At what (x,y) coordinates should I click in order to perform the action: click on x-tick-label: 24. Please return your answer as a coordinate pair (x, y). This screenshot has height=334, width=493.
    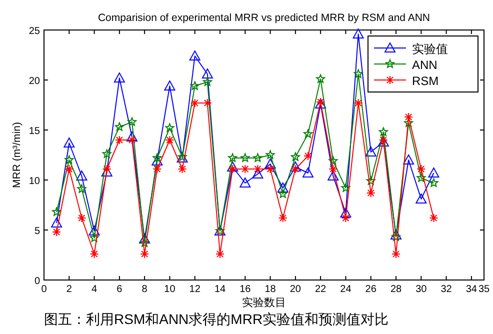
    Looking at the image, I should click on (346, 289).